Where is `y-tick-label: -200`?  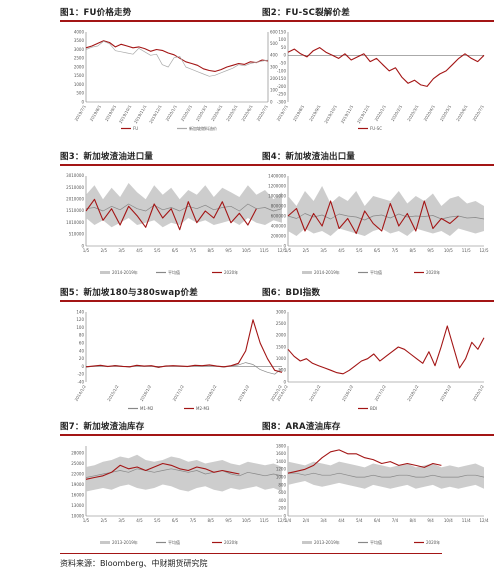
y-tick-label: -200 is located at coordinates (282, 86).